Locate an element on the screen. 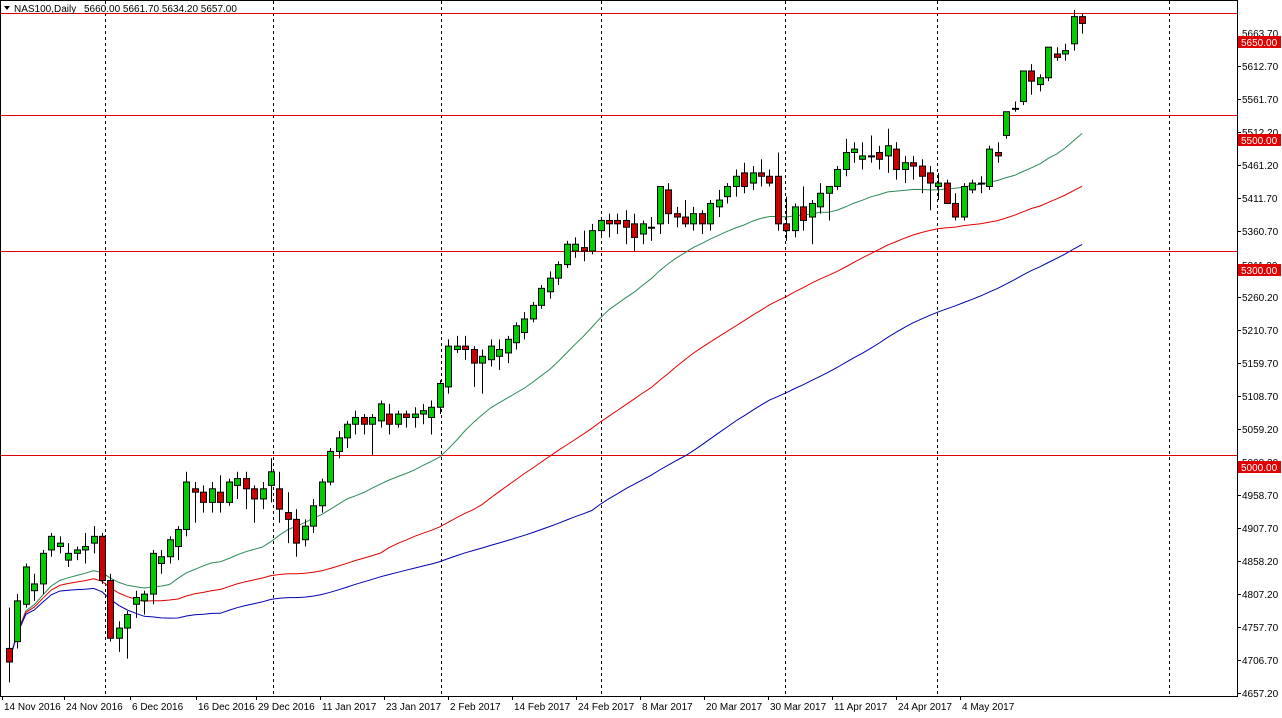  price-tick-label: 5461.20 is located at coordinates (1260, 166).